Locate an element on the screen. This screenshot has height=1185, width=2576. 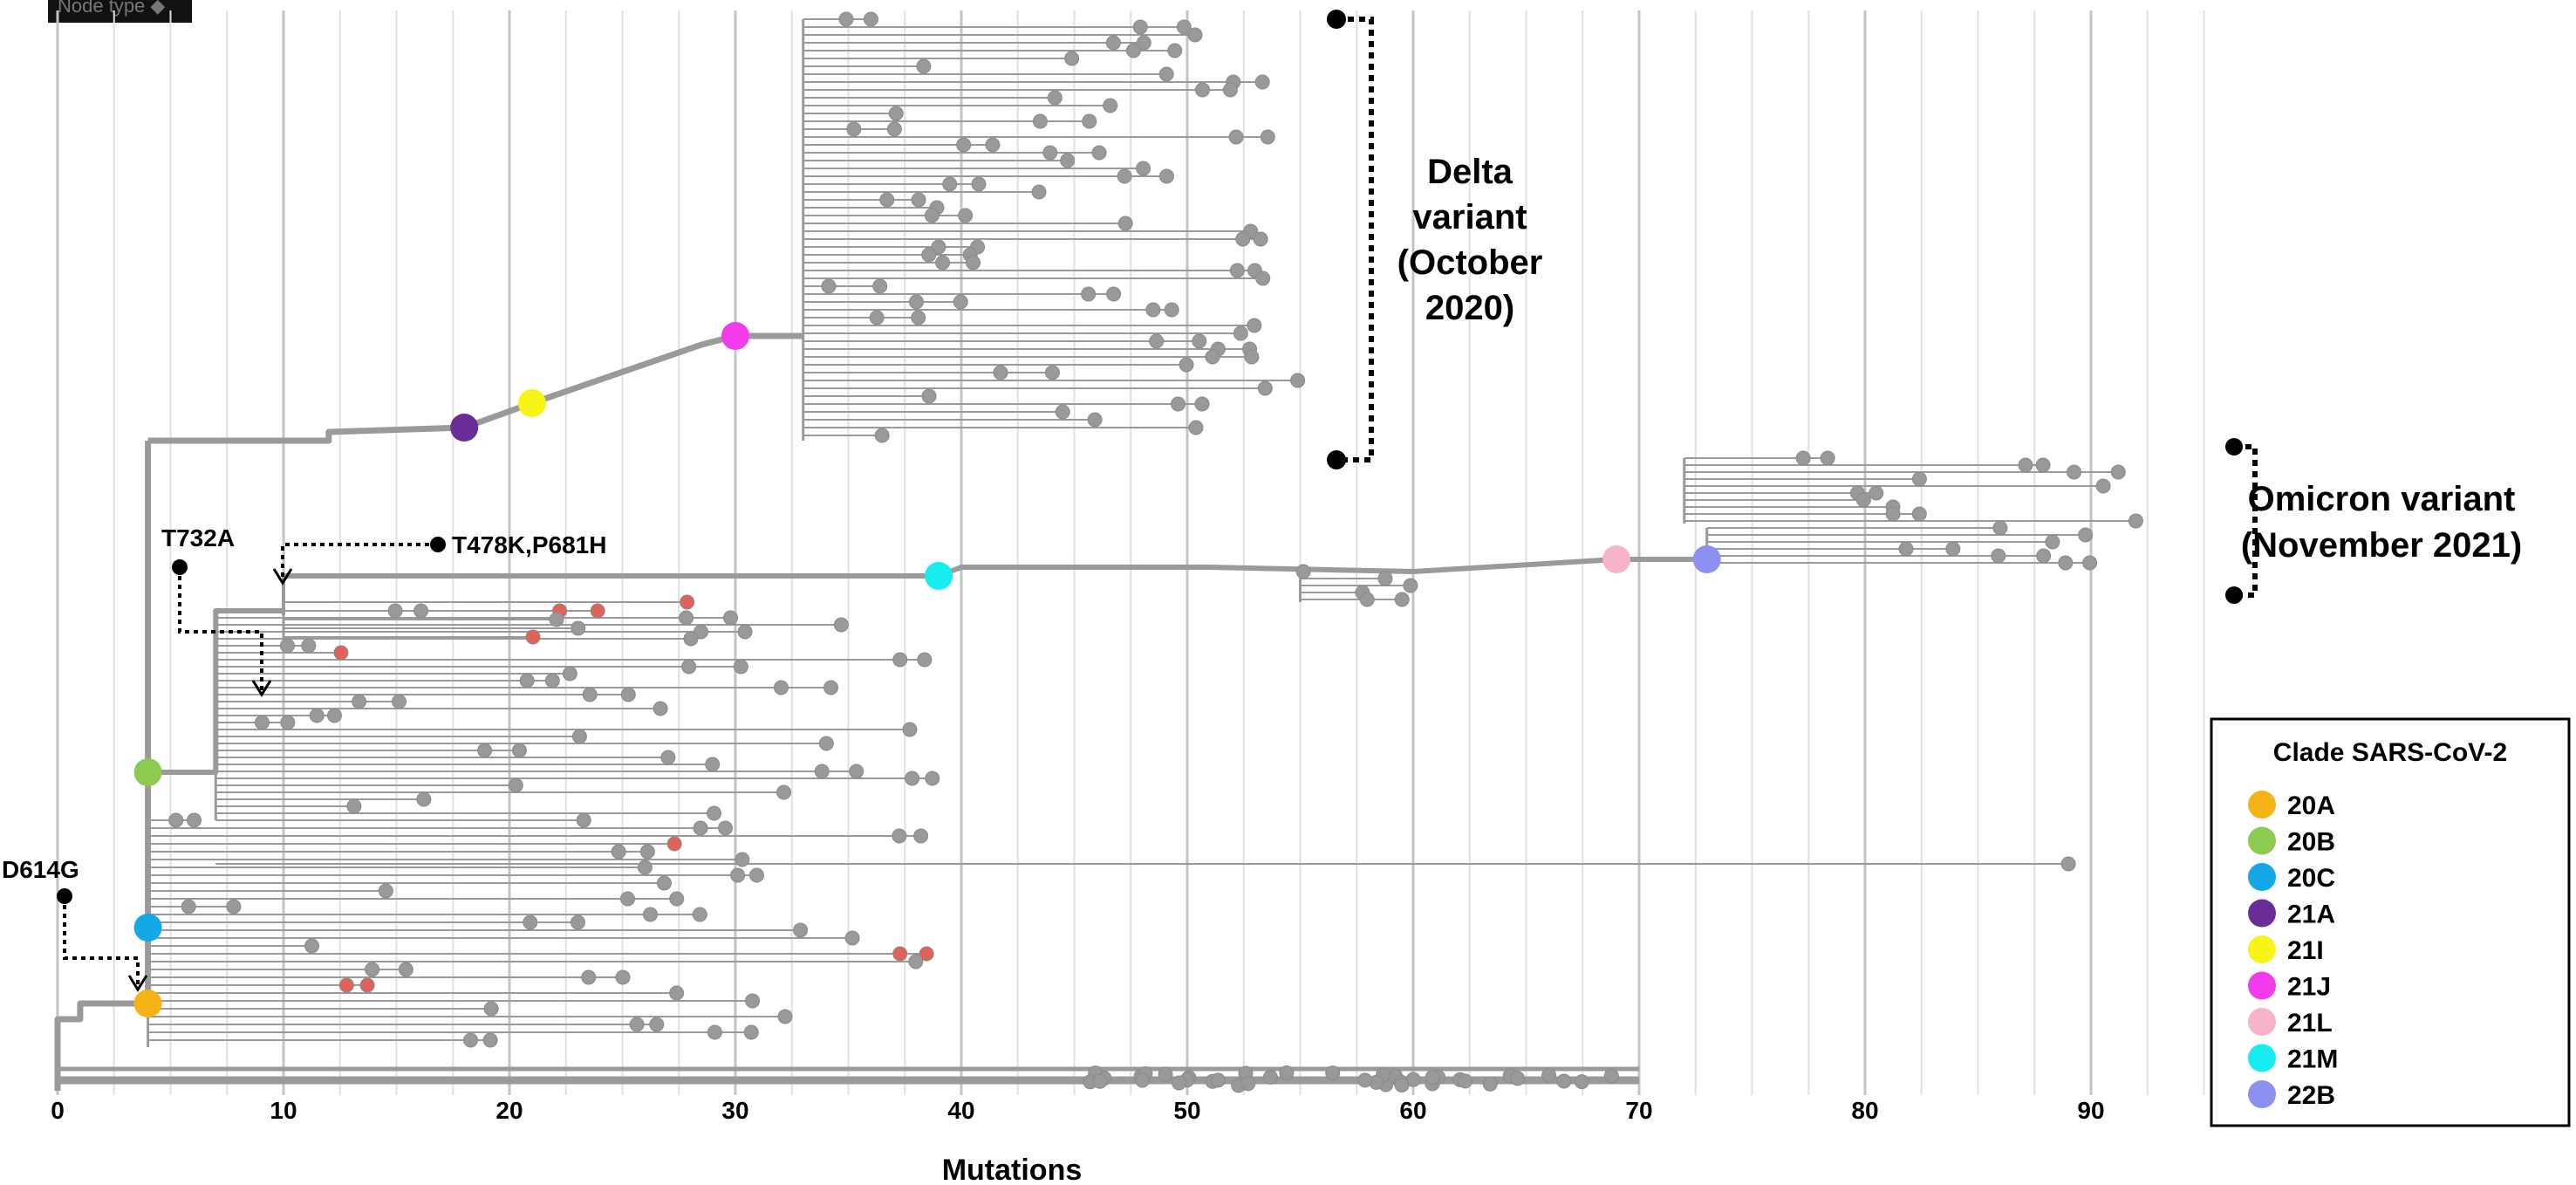
branch is located at coordinates (101, 1046).